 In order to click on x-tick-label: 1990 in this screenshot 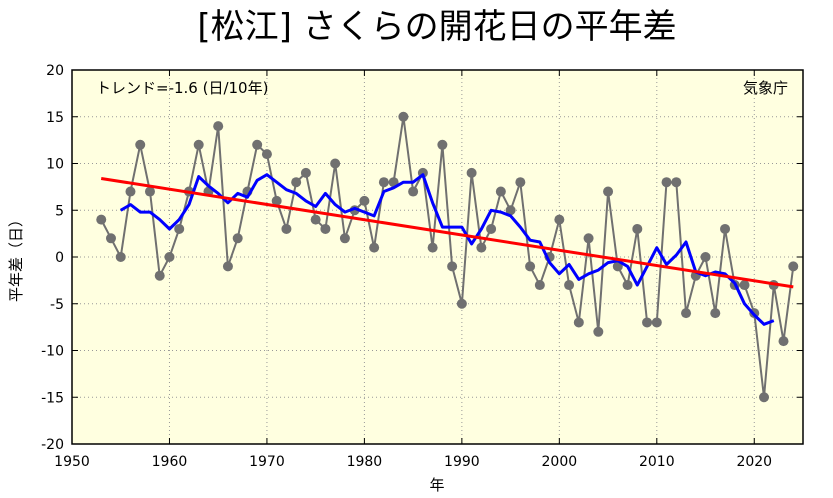, I will do `click(462, 462)`.